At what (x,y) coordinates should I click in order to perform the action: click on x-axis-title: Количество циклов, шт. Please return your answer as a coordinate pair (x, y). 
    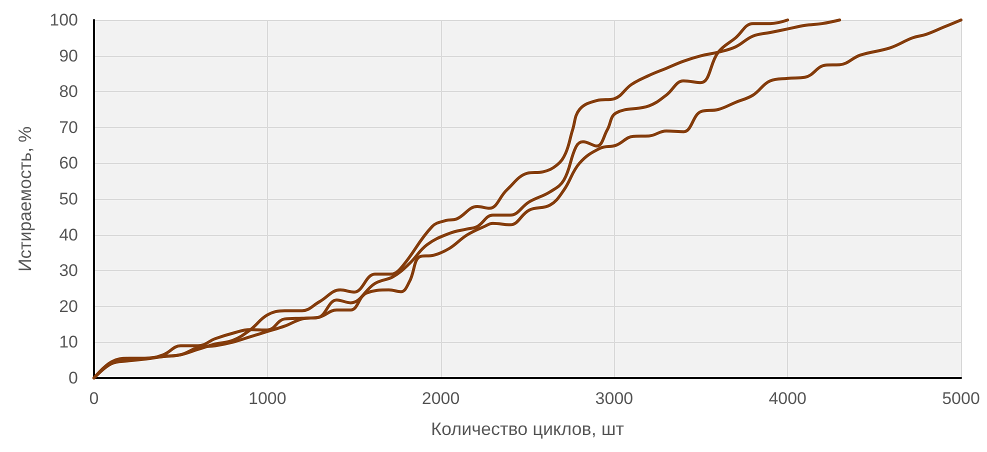
    Looking at the image, I should click on (527, 429).